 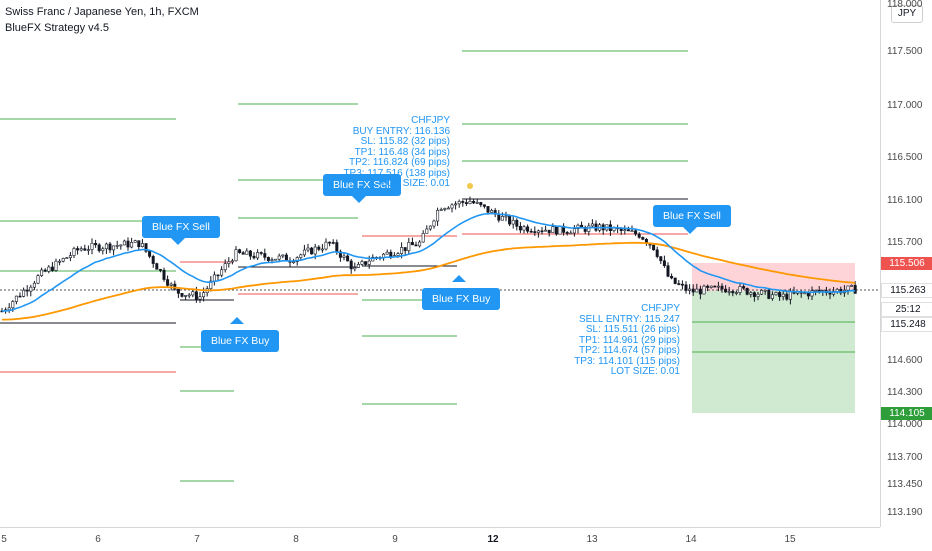 What do you see at coordinates (181, 227) in the screenshot?
I see `sell-signal-callout-1: Blue FX Sell` at bounding box center [181, 227].